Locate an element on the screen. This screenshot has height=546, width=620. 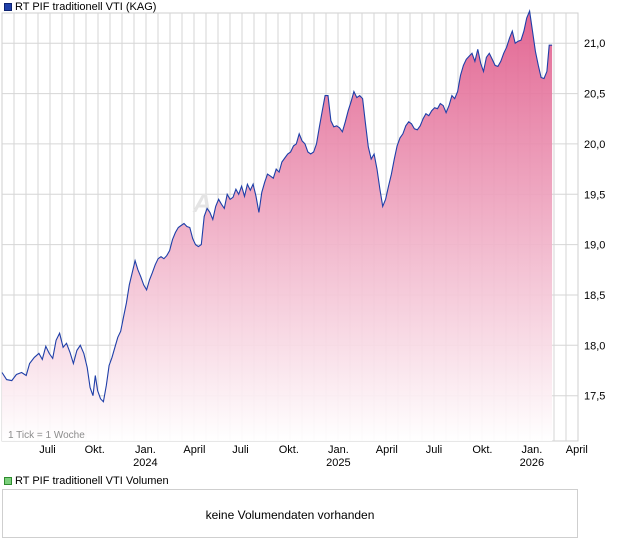
x-year-label: 2024 is located at coordinates (145, 463).